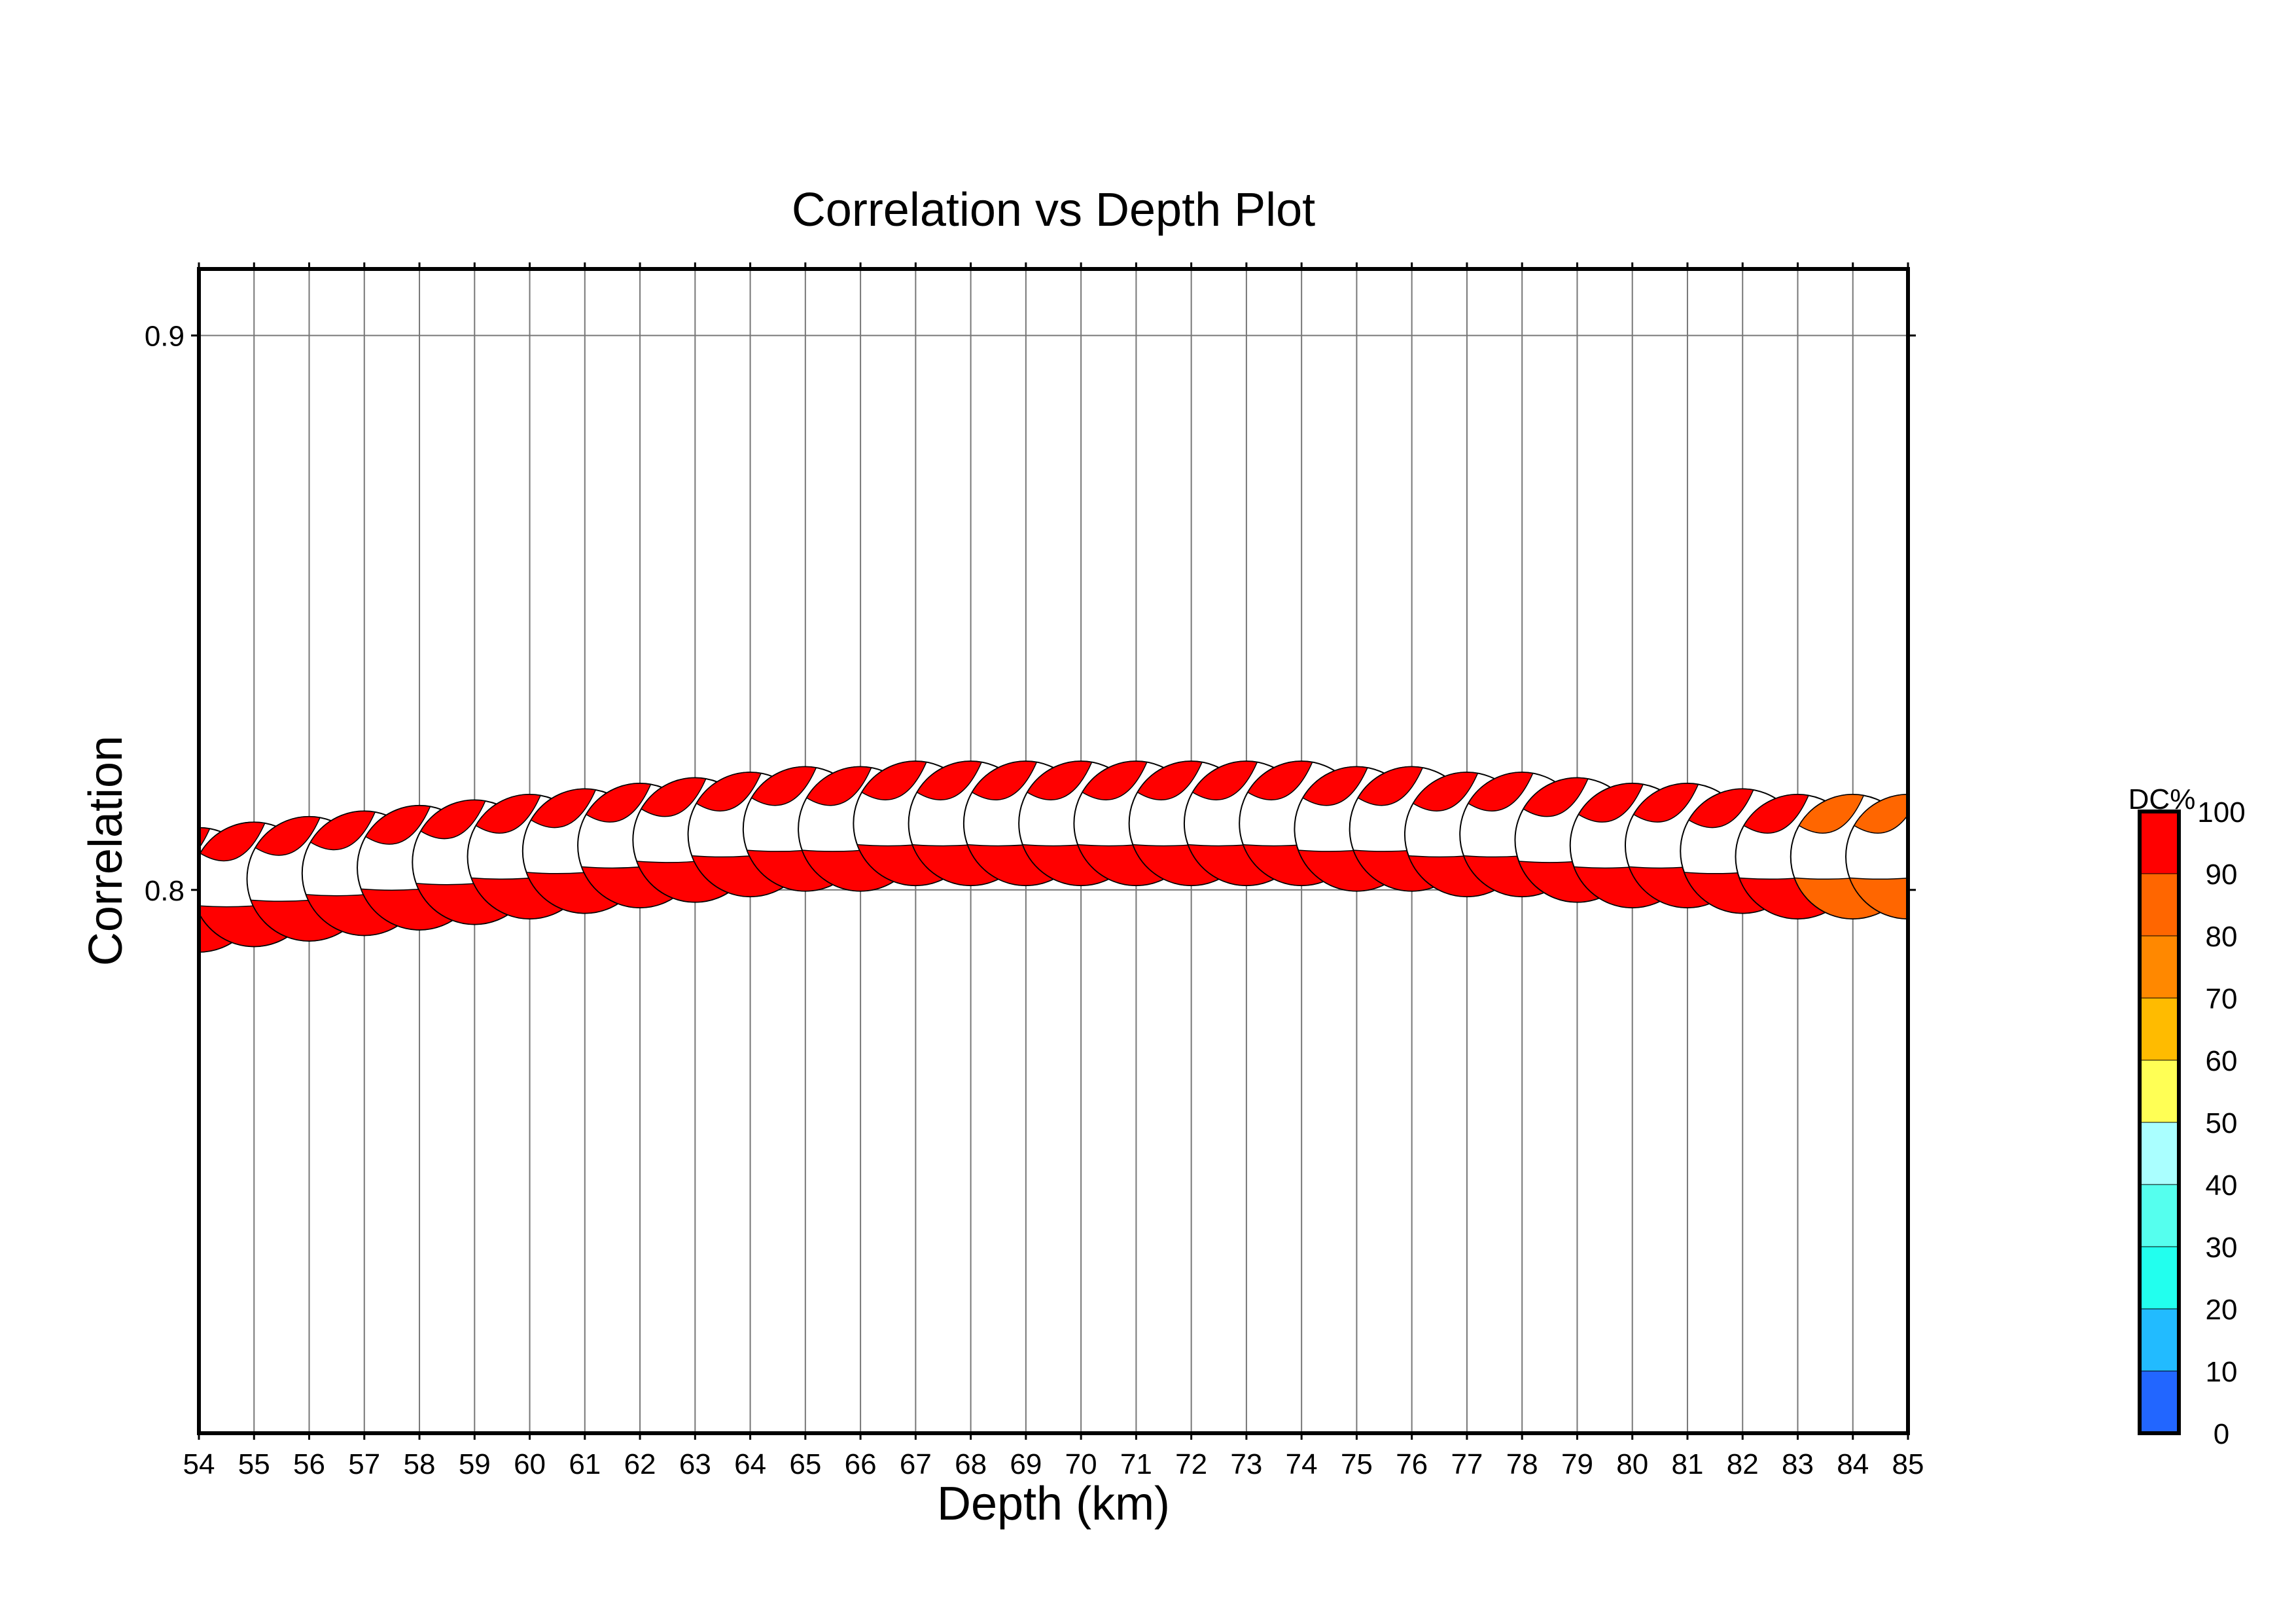 The height and width of the screenshot is (1623, 2296). What do you see at coordinates (1798, 1464) in the screenshot?
I see `x-tick-label: 83` at bounding box center [1798, 1464].